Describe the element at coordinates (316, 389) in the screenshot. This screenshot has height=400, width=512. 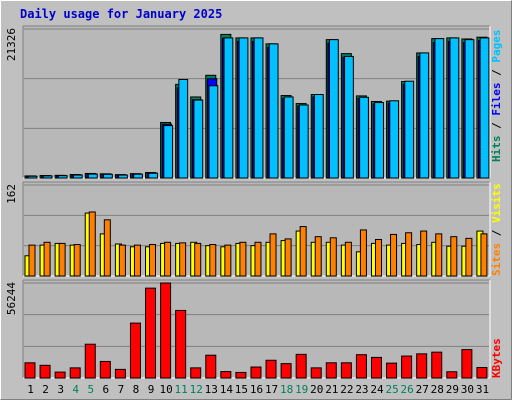
I see `x-tick-label: 20` at that location.